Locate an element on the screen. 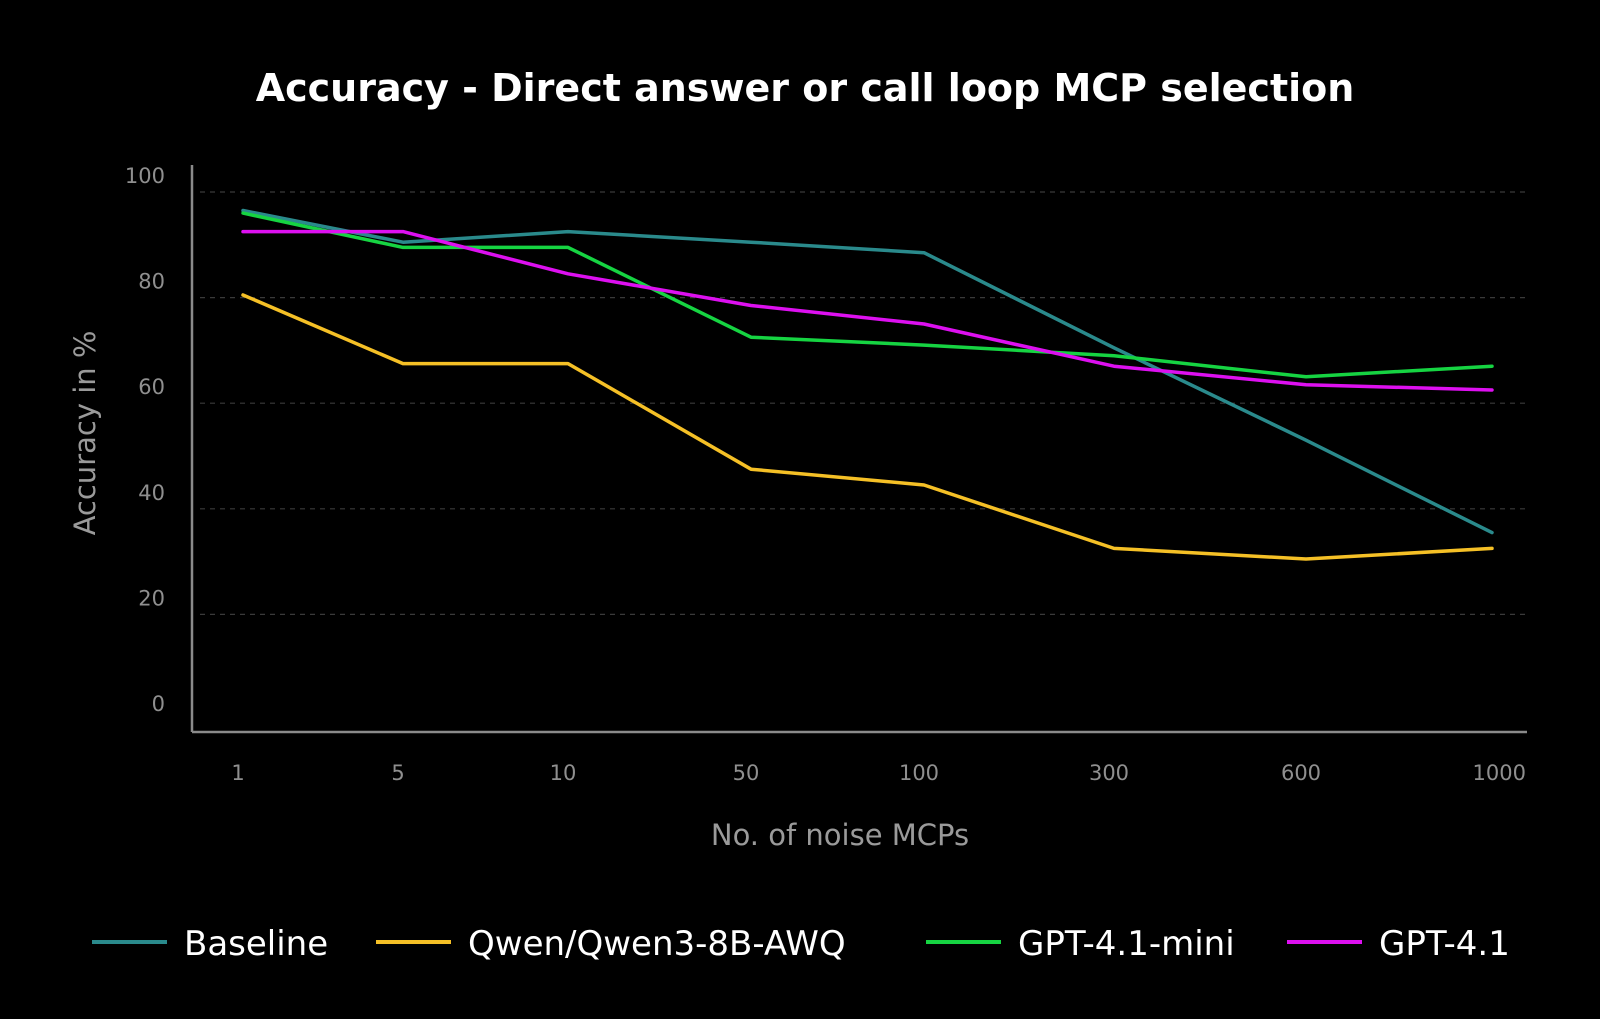 The height and width of the screenshot is (1019, 1600). legend-label: Qwen/Qwen3-8B-AWQ is located at coordinates (657, 944).